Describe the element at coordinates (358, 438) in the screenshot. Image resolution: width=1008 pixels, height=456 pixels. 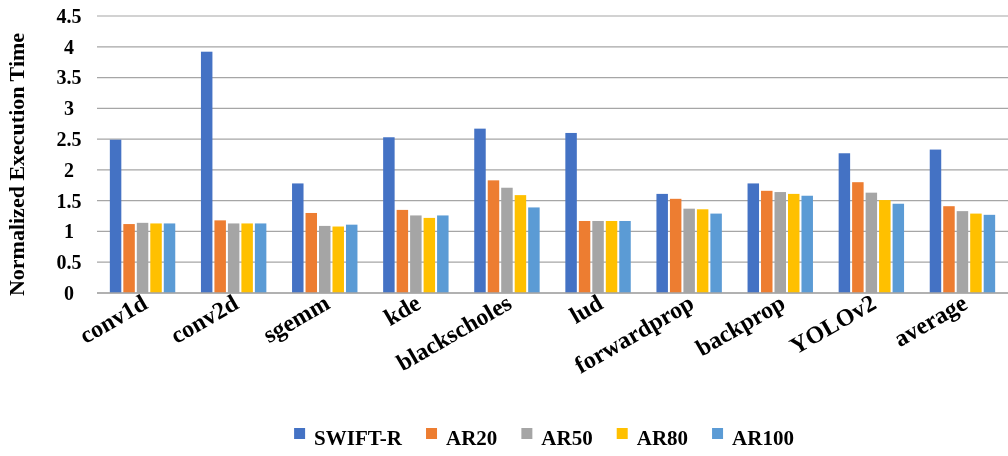
I see `legend-label: SWIFT-R` at that location.